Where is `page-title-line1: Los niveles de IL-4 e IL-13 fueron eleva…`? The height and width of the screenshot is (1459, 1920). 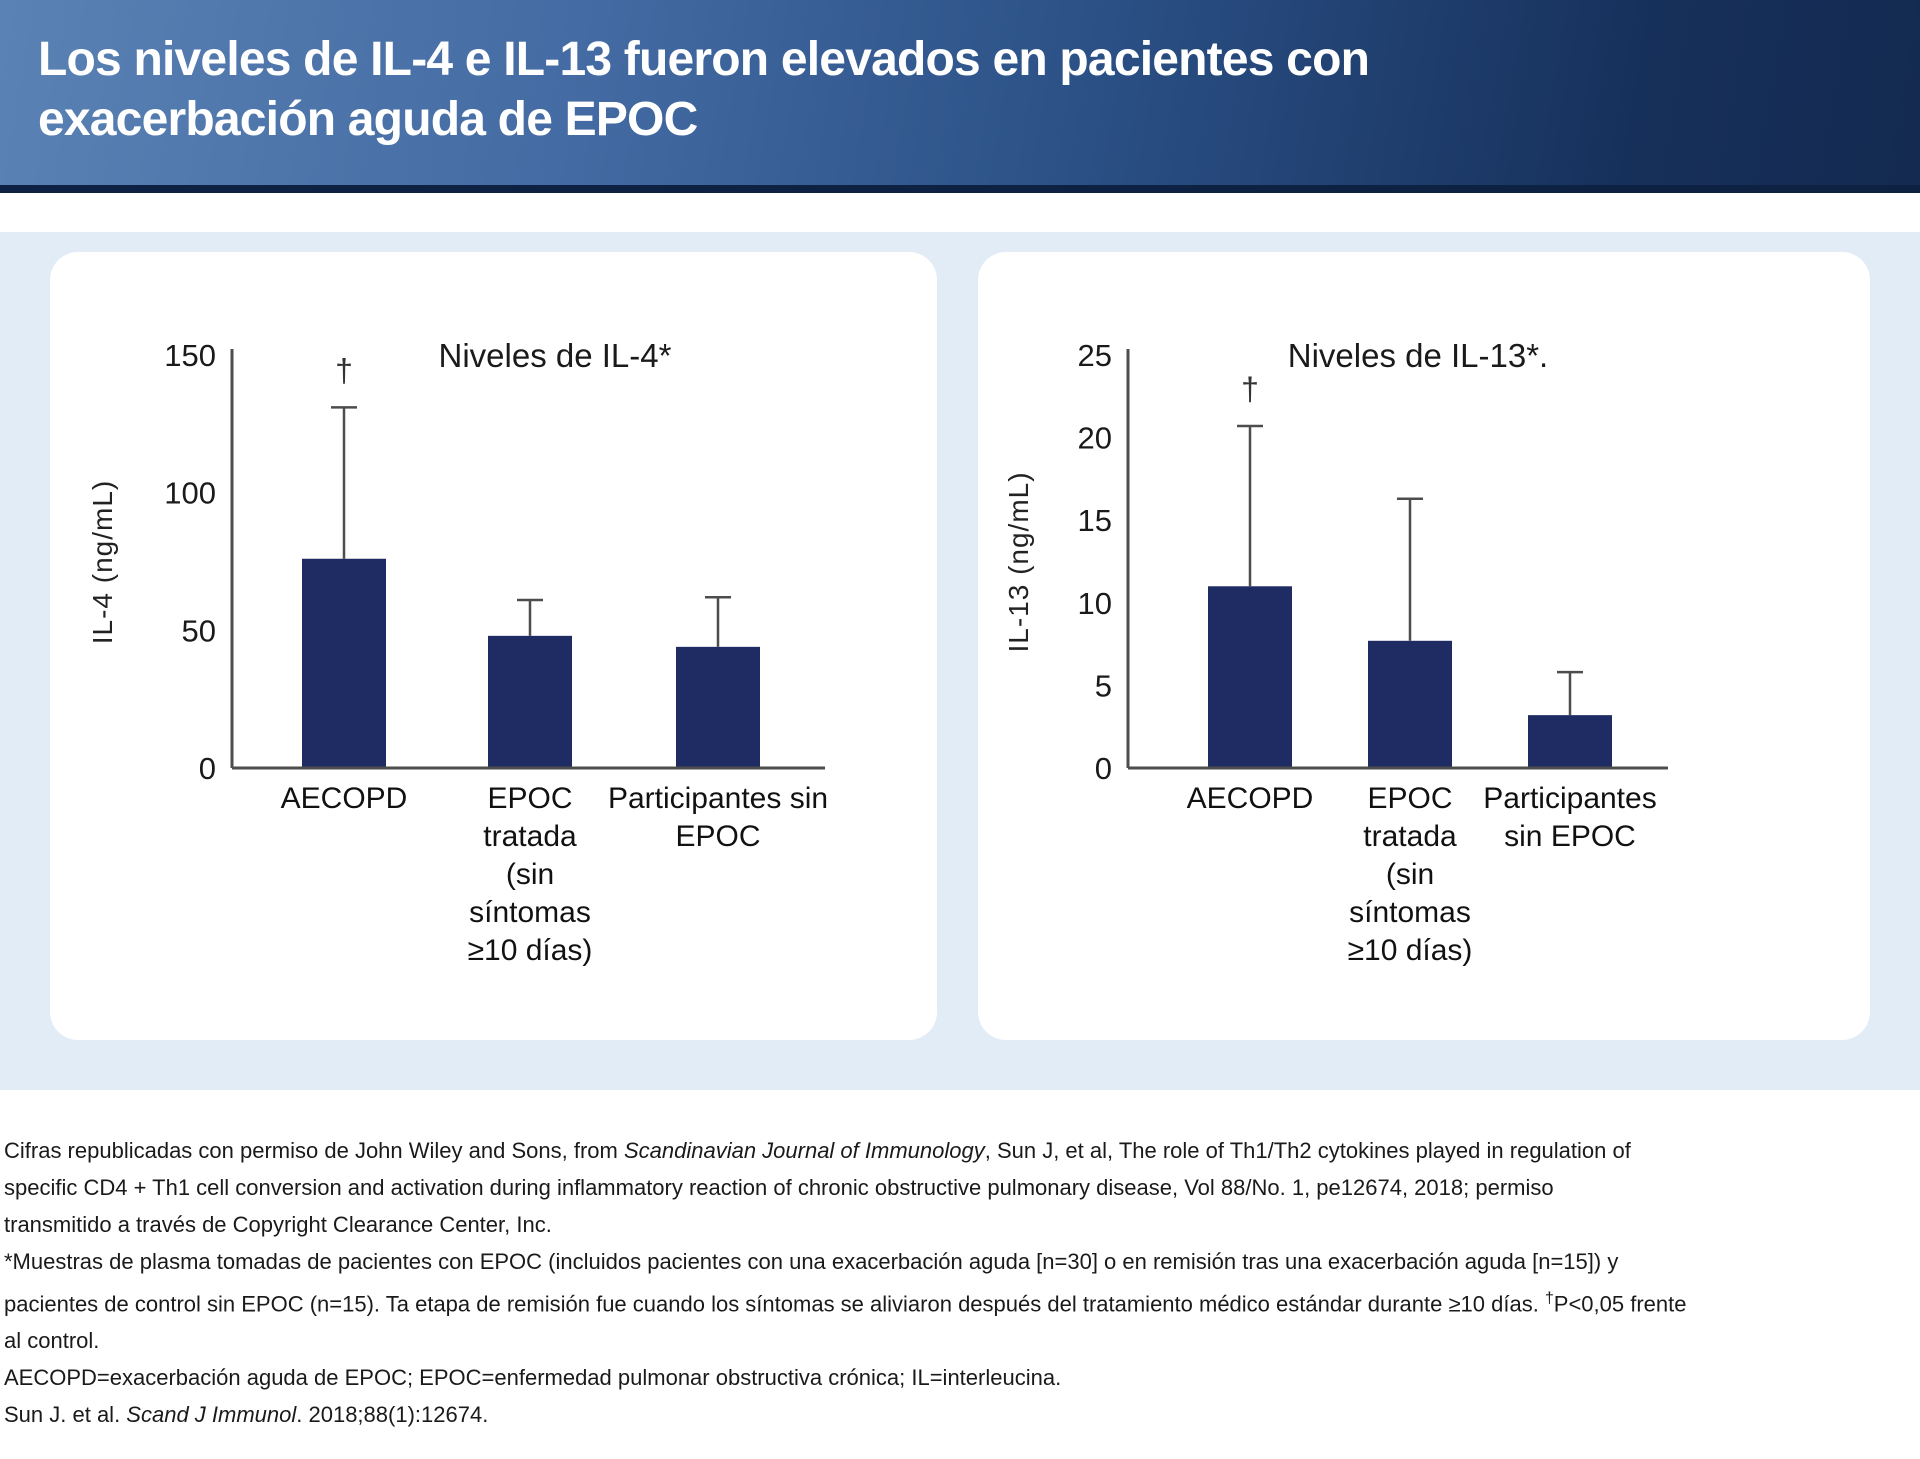 page-title-line1: Los niveles de IL-4 e IL-13 fueron eleva… is located at coordinates (704, 59).